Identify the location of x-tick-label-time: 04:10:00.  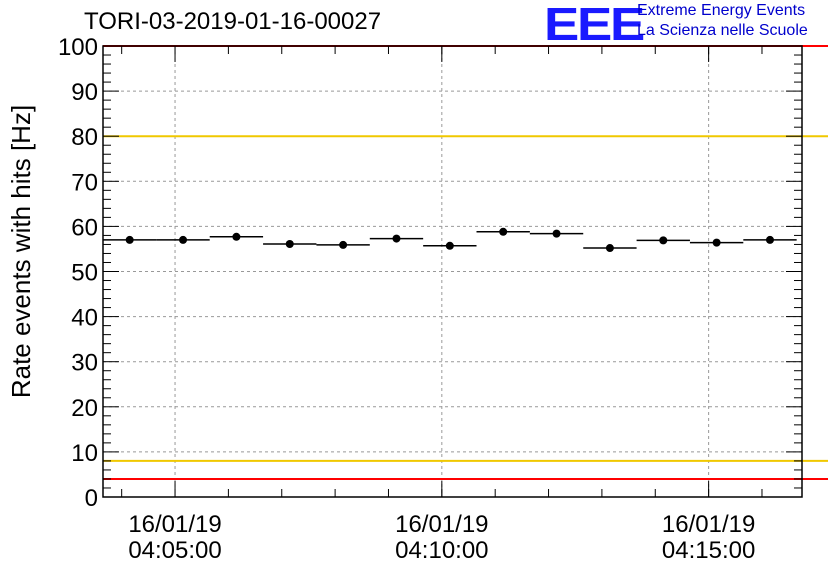
(441, 550).